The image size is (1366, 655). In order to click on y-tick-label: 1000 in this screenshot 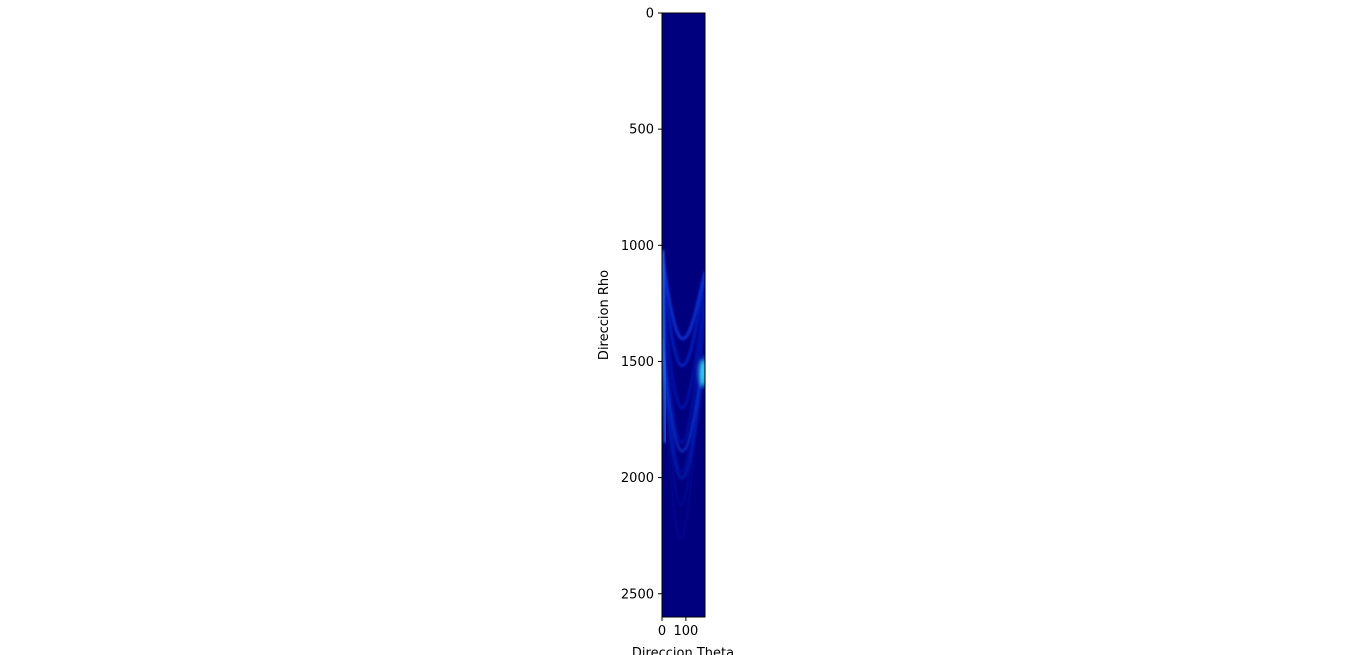, I will do `click(637, 246)`.